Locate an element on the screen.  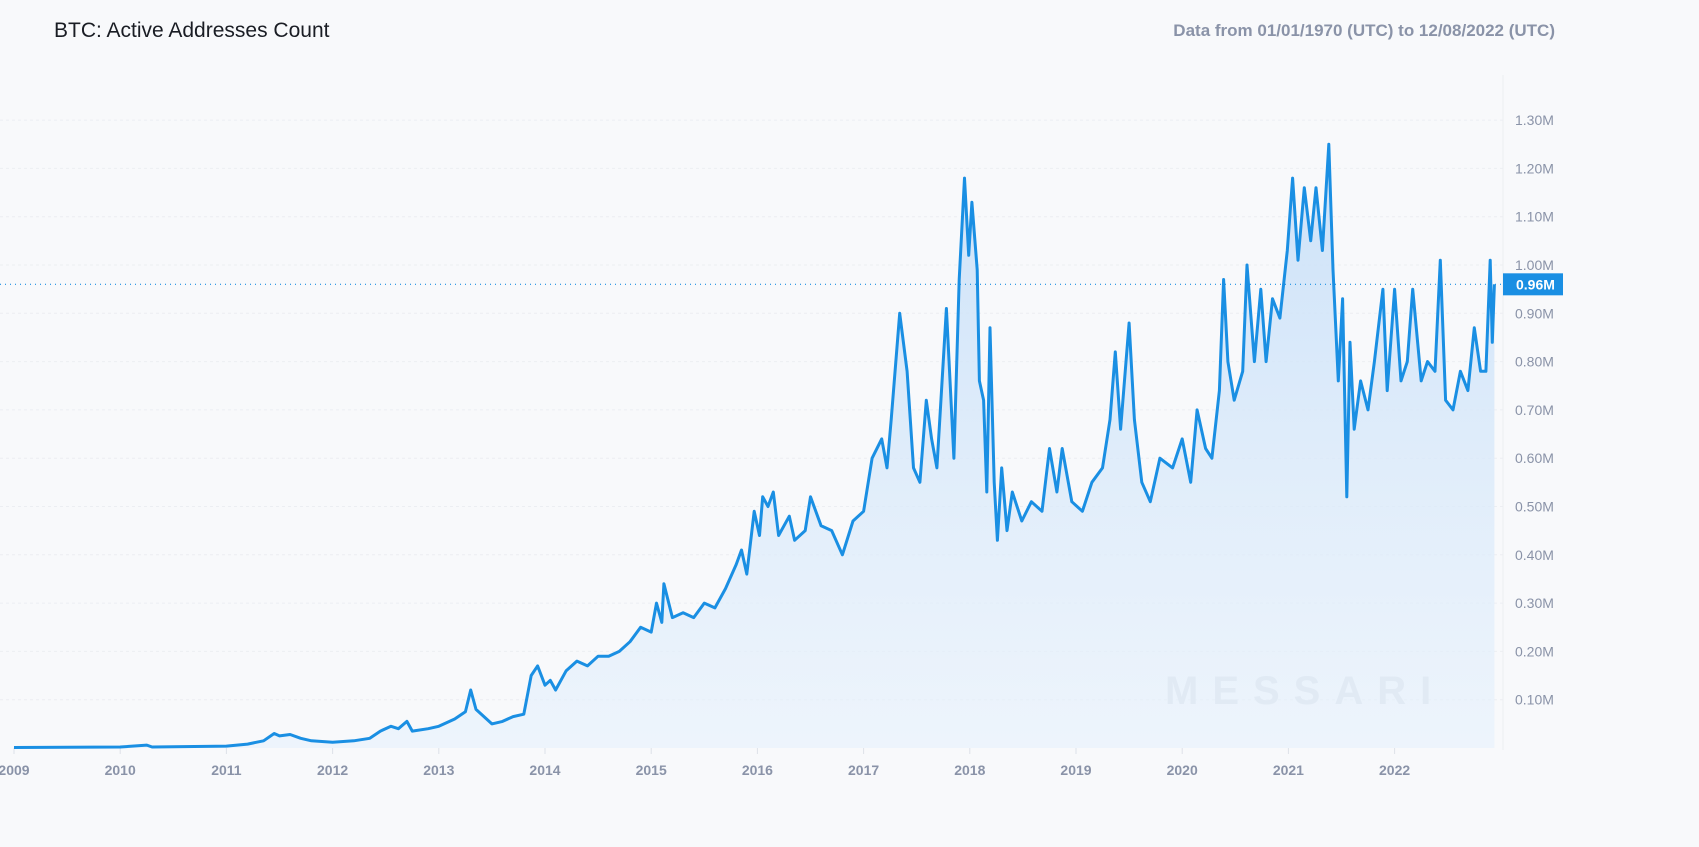
x-tick-label: 2009 is located at coordinates (15, 770).